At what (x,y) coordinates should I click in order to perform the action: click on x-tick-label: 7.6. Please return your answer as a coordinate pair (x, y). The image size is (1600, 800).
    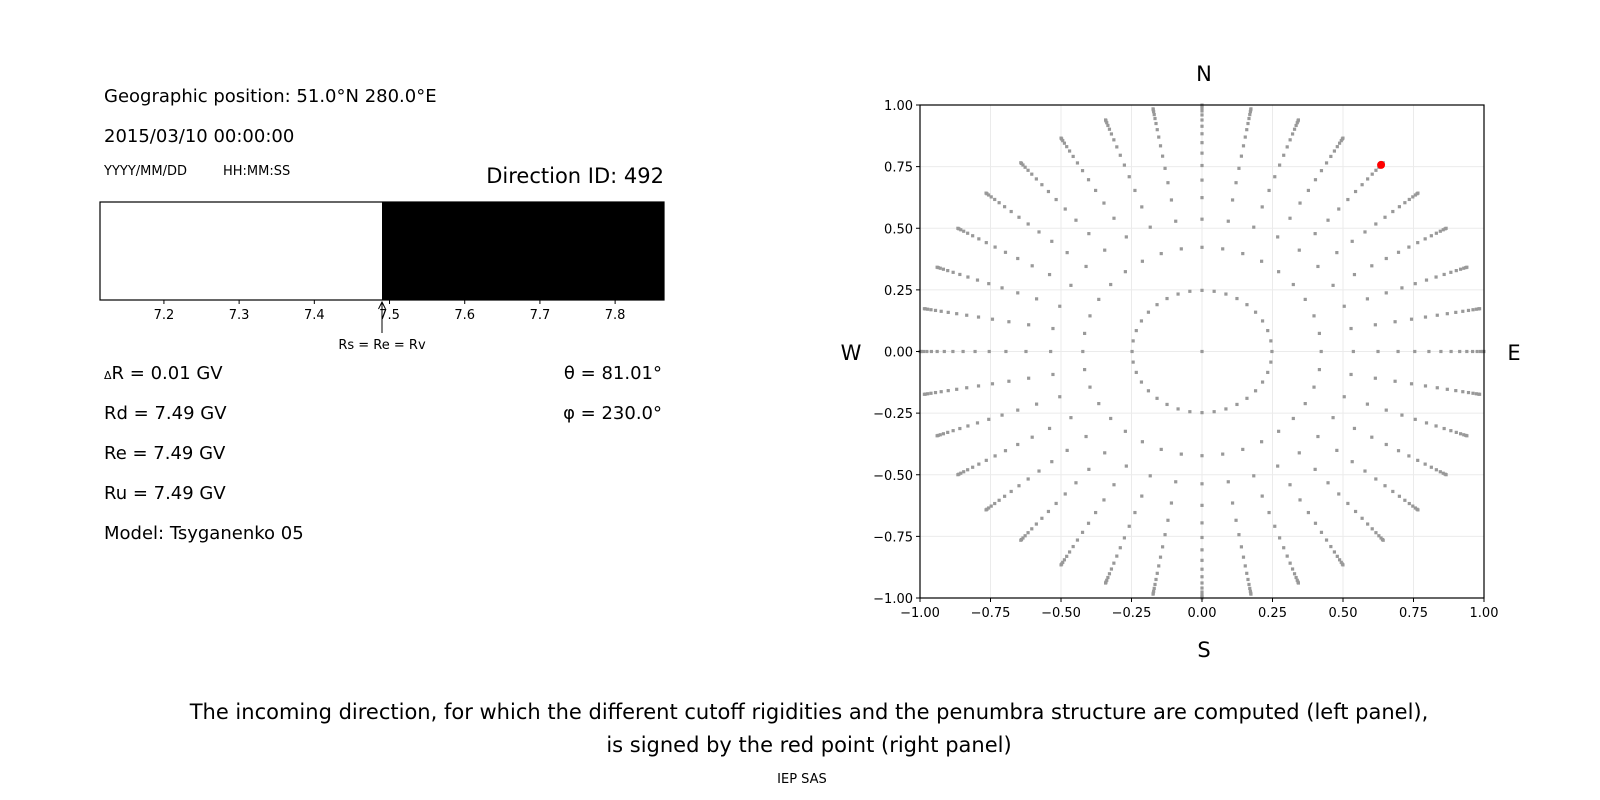
    Looking at the image, I should click on (464, 315).